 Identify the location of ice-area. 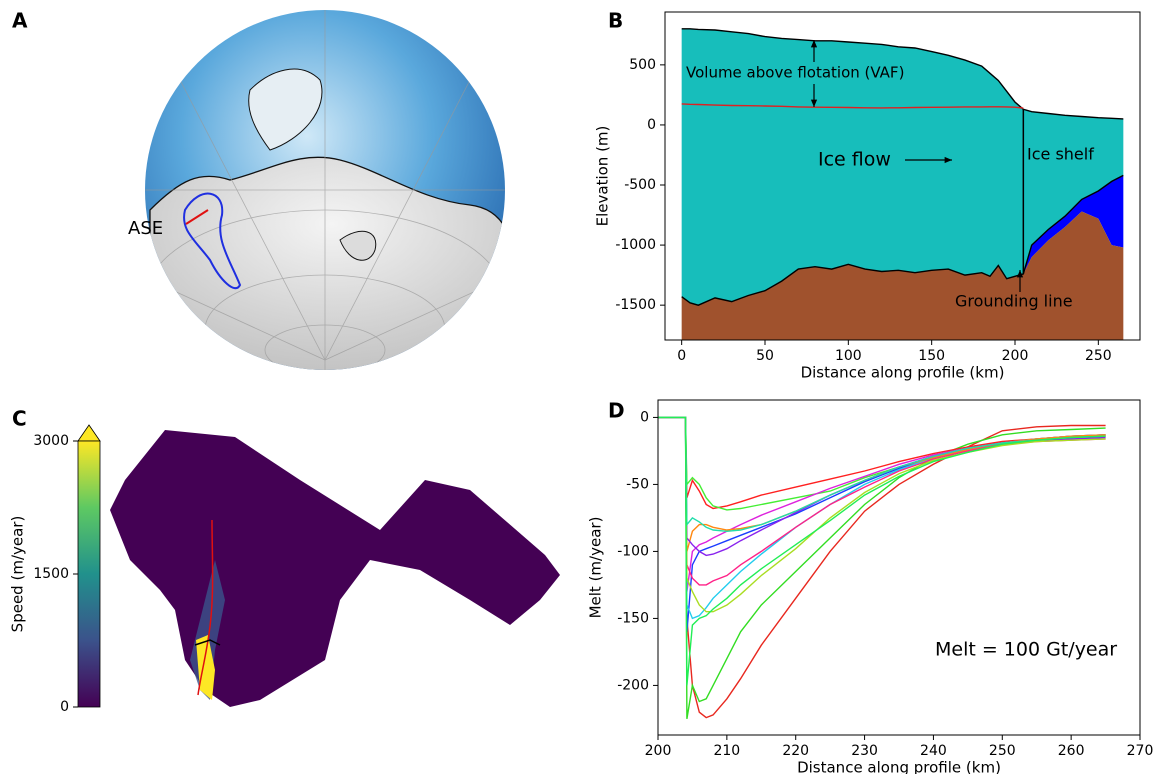
(902, 167).